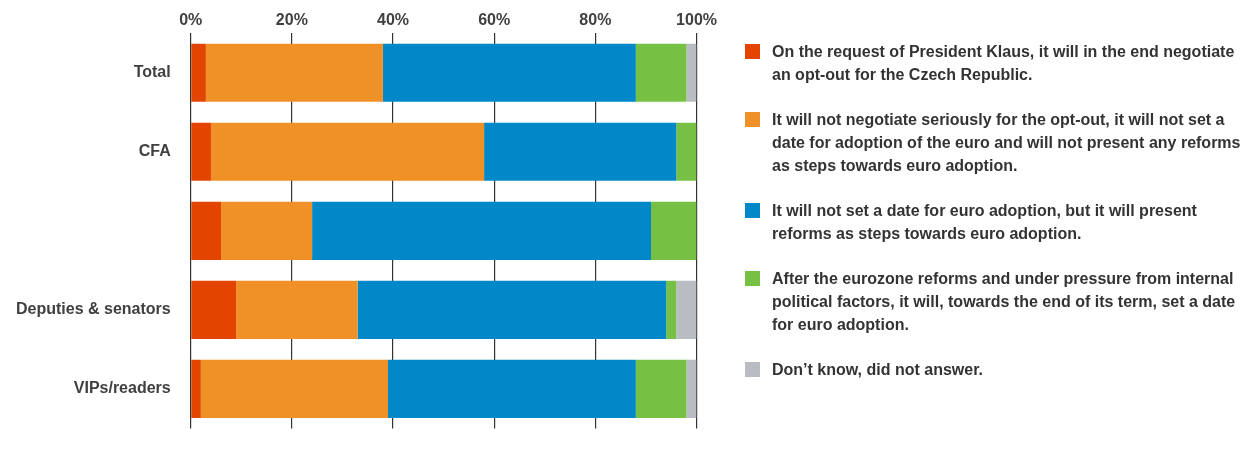  I want to click on legend-label: It will not set a date for euro adoption, but it will present reforms as steps towards euro adoption., so click(985, 222).